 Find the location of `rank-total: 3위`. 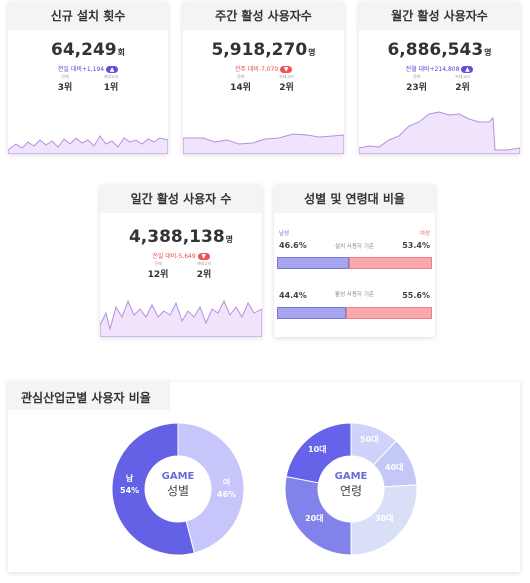

rank-total: 3위 is located at coordinates (65, 88).